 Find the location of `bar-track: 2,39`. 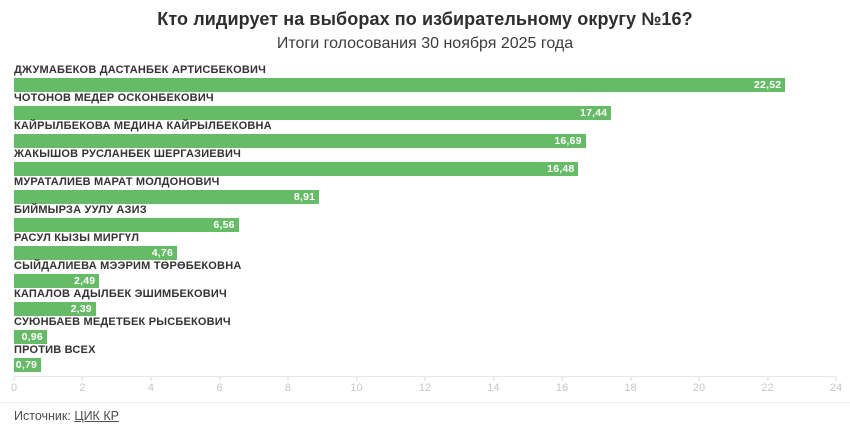

bar-track: 2,39 is located at coordinates (425, 309).